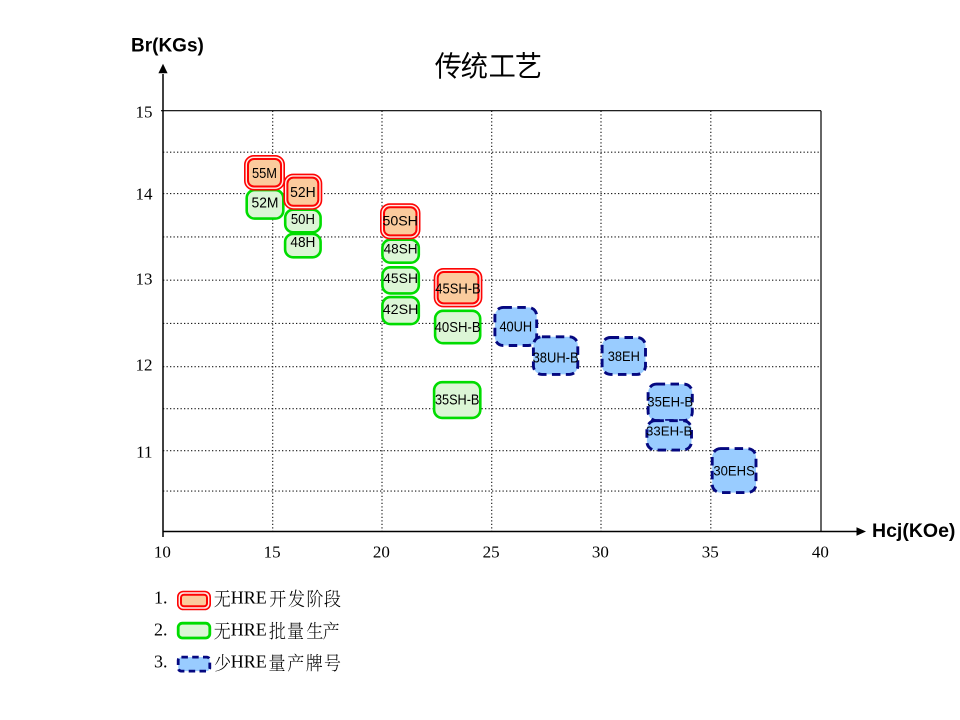 The width and height of the screenshot is (960, 720). Describe the element at coordinates (303, 220) in the screenshot. I see `svg-text: 50H` at that location.